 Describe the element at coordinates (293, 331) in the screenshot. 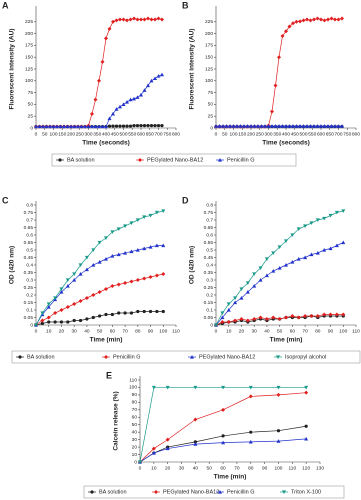

I see `x-tick-label: 60` at that location.